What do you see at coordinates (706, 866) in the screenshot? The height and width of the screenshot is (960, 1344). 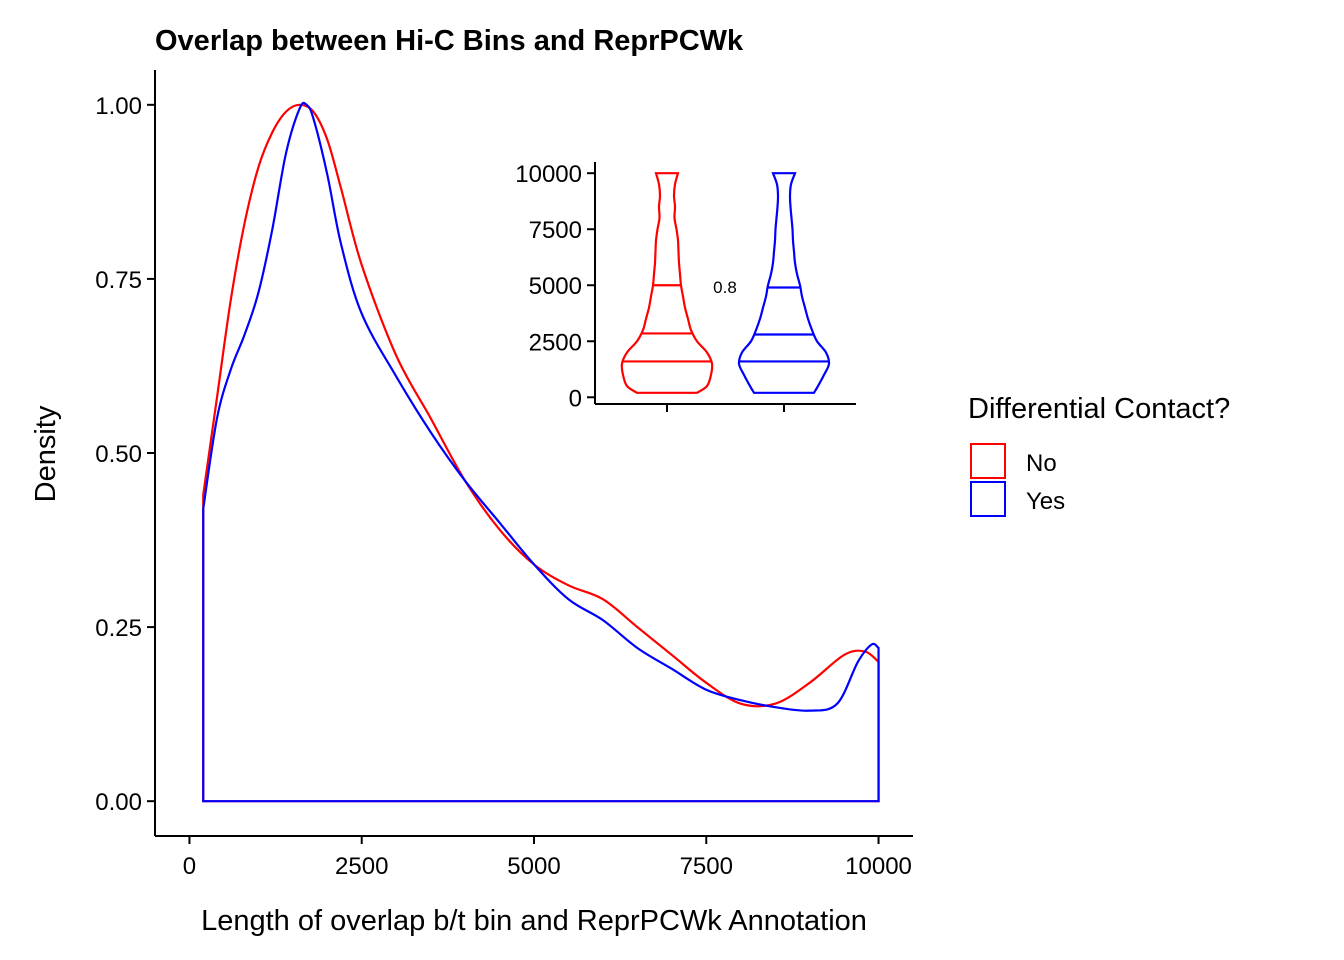 I see `x-tick-label: 7500` at bounding box center [706, 866].